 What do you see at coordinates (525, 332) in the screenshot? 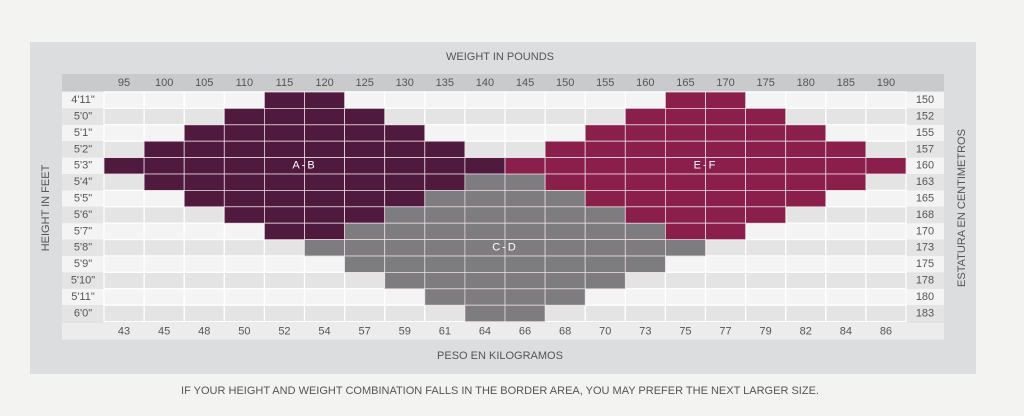
I see `kg-label: 66` at bounding box center [525, 332].